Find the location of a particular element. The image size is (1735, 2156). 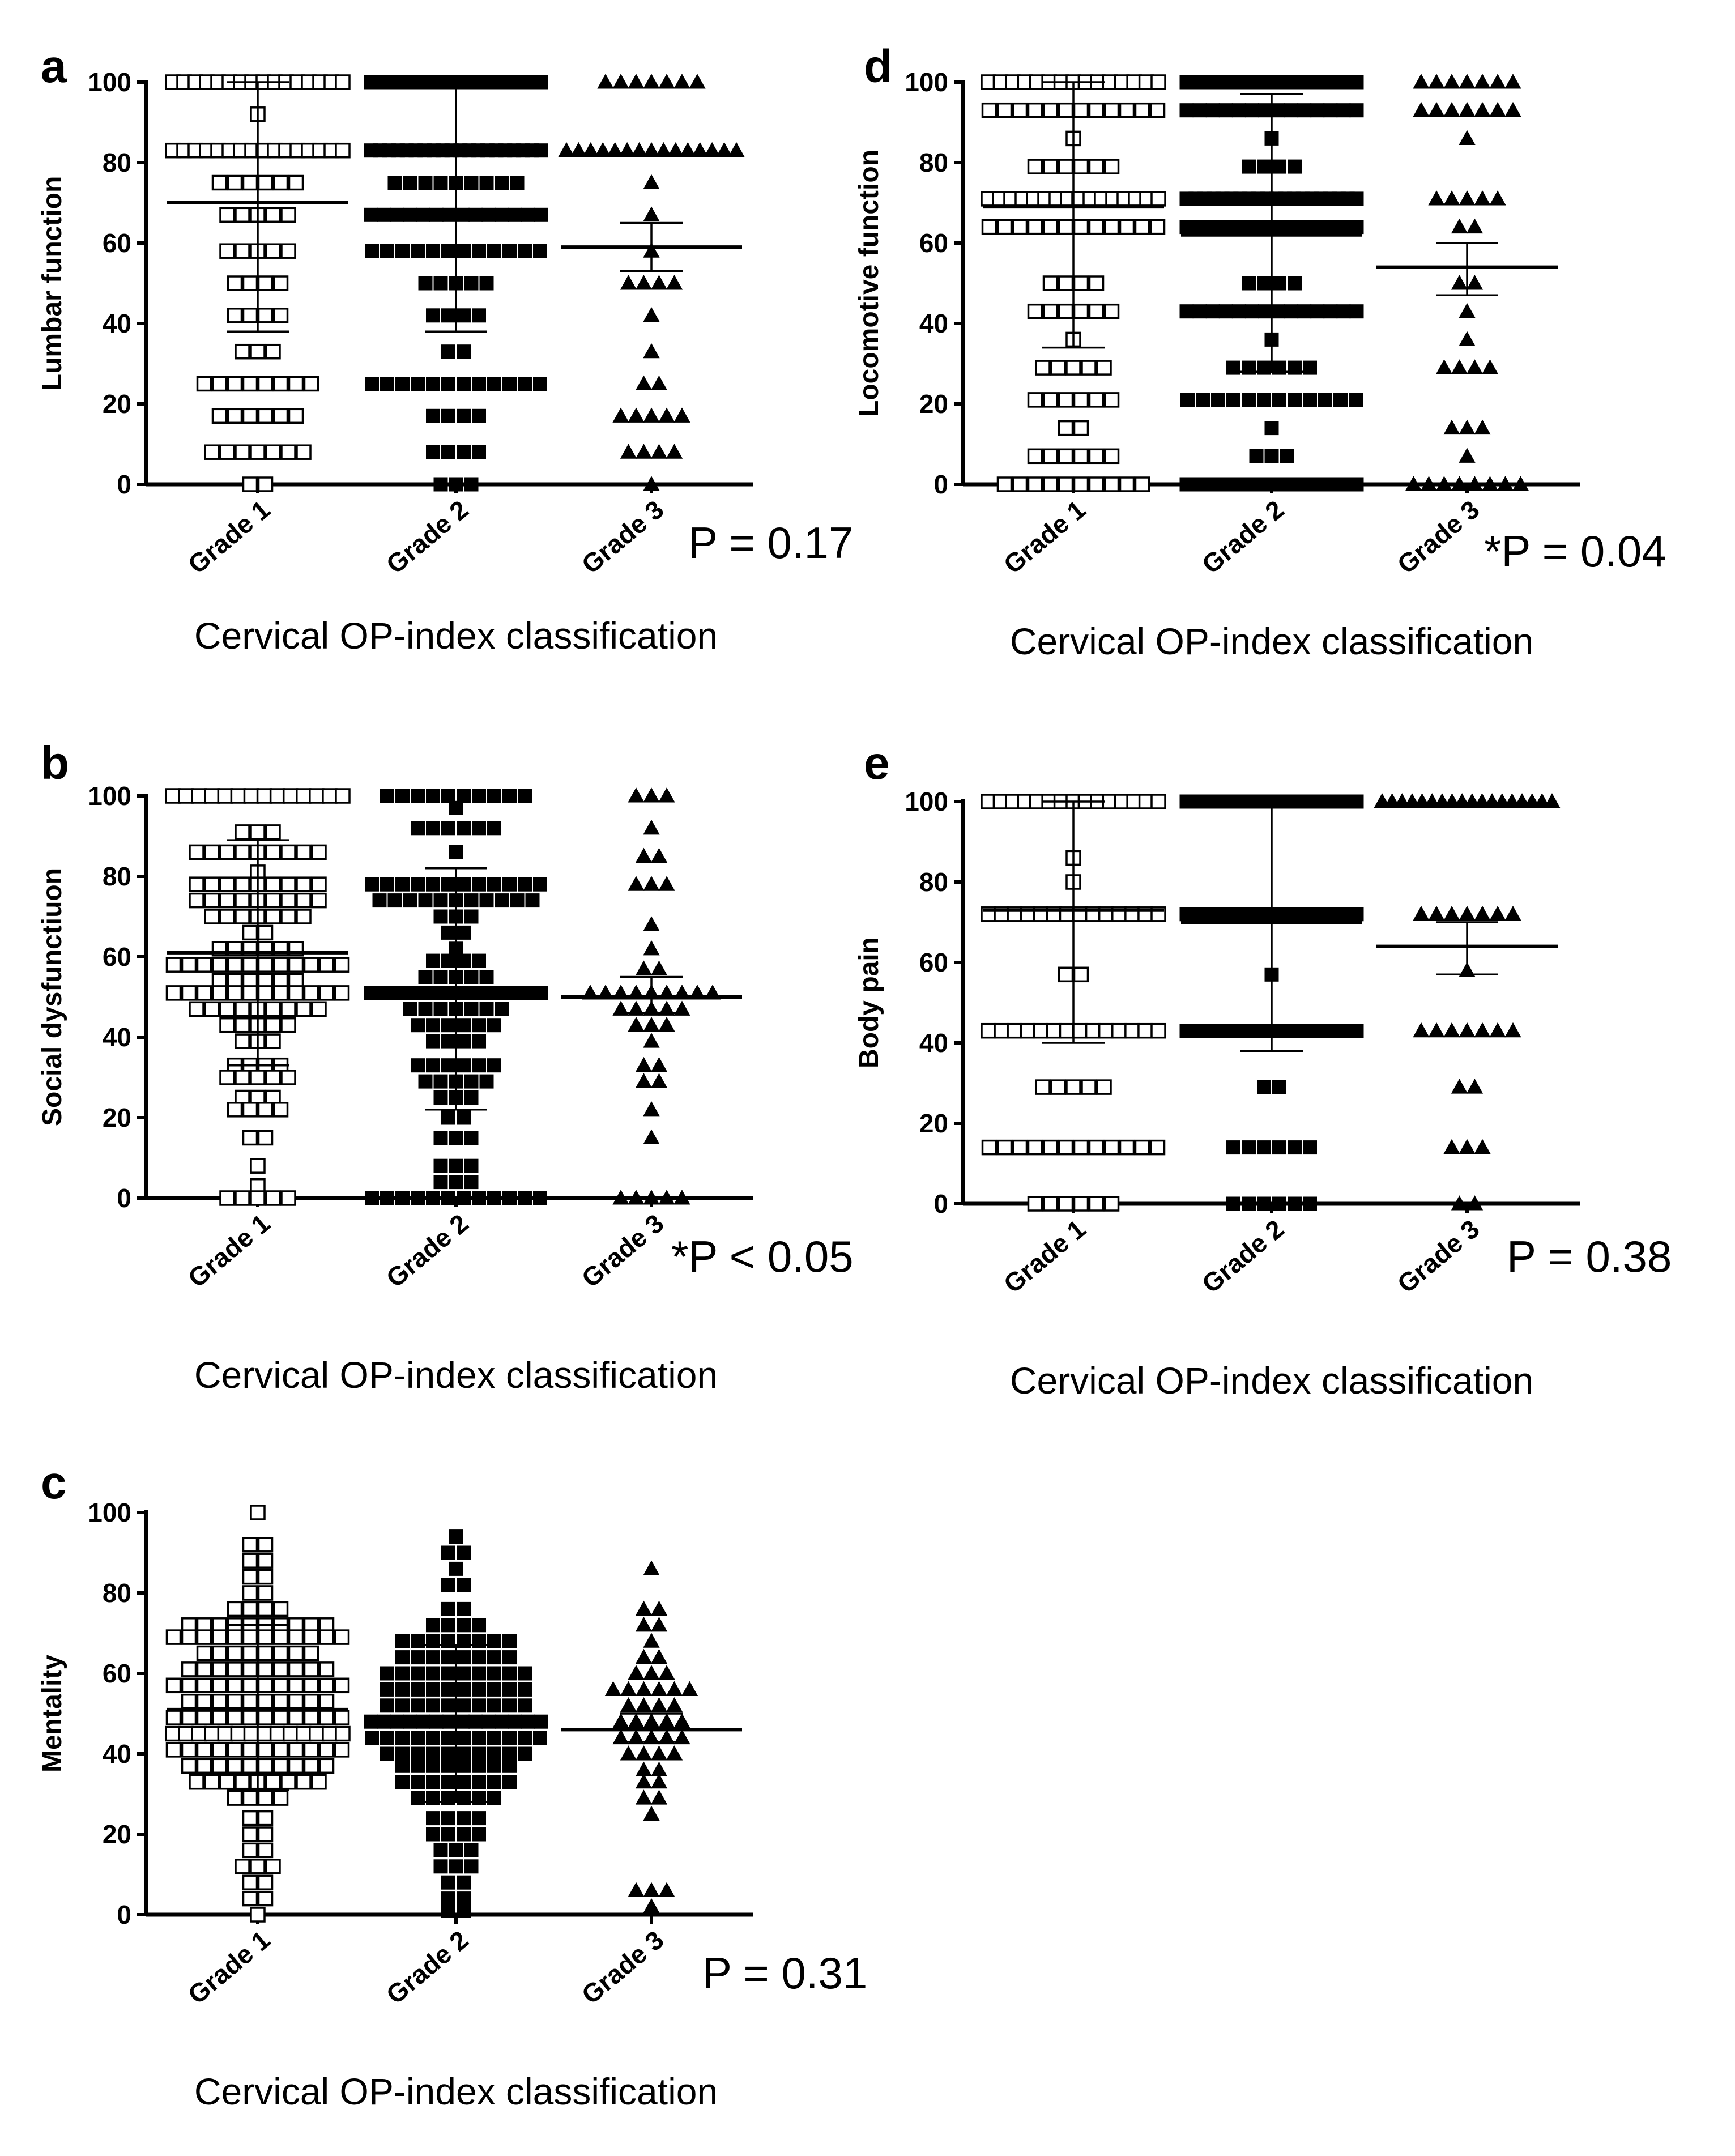

p-value: P = 0.17 is located at coordinates (771, 543).